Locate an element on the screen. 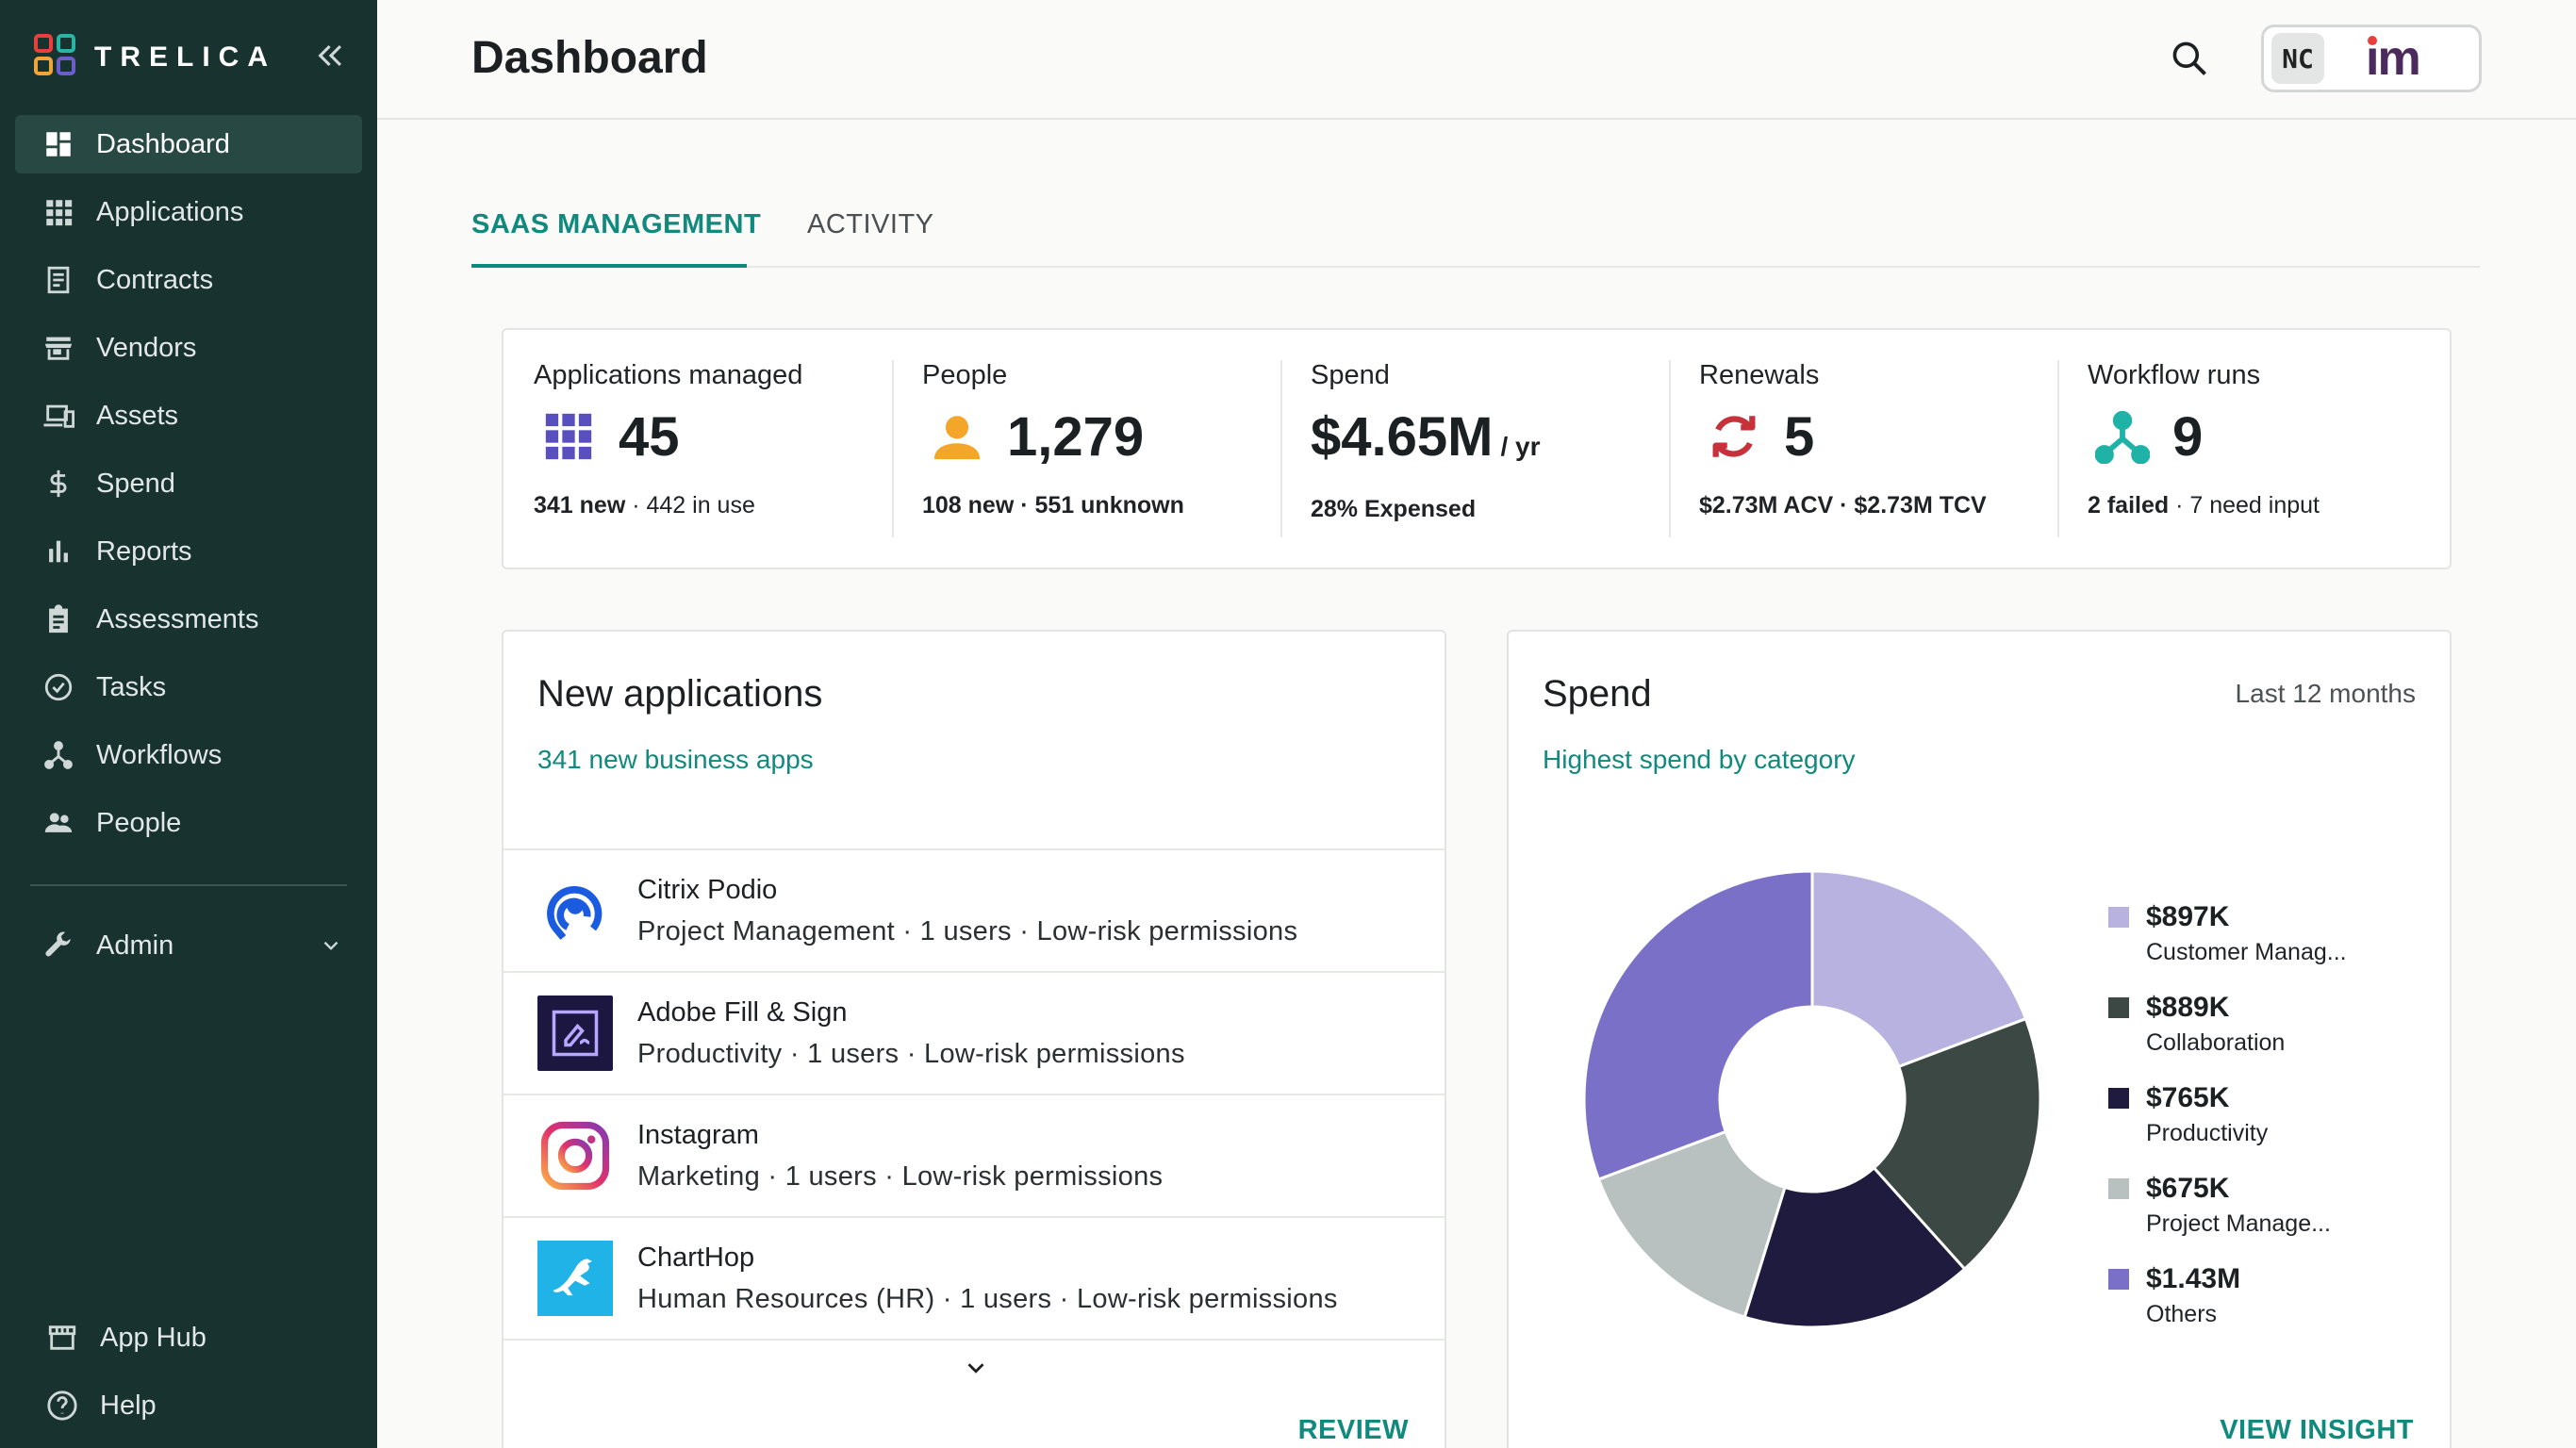 The width and height of the screenshot is (2576, 1448). stat-label: Spend is located at coordinates (1350, 375).